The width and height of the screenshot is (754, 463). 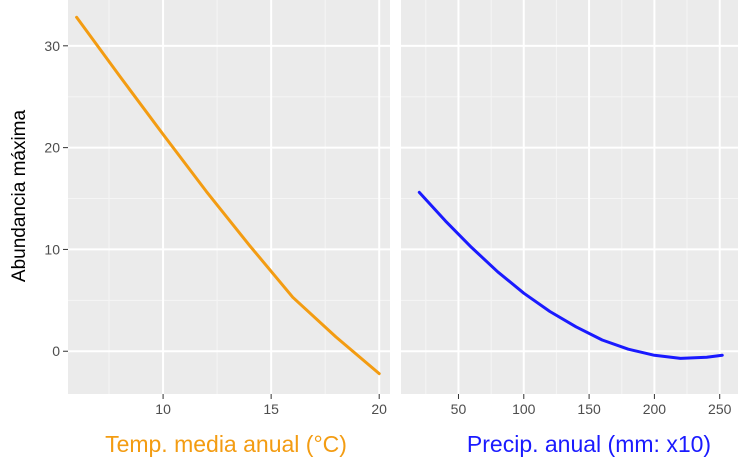 I want to click on x-tick-label: 250, so click(x=720, y=409).